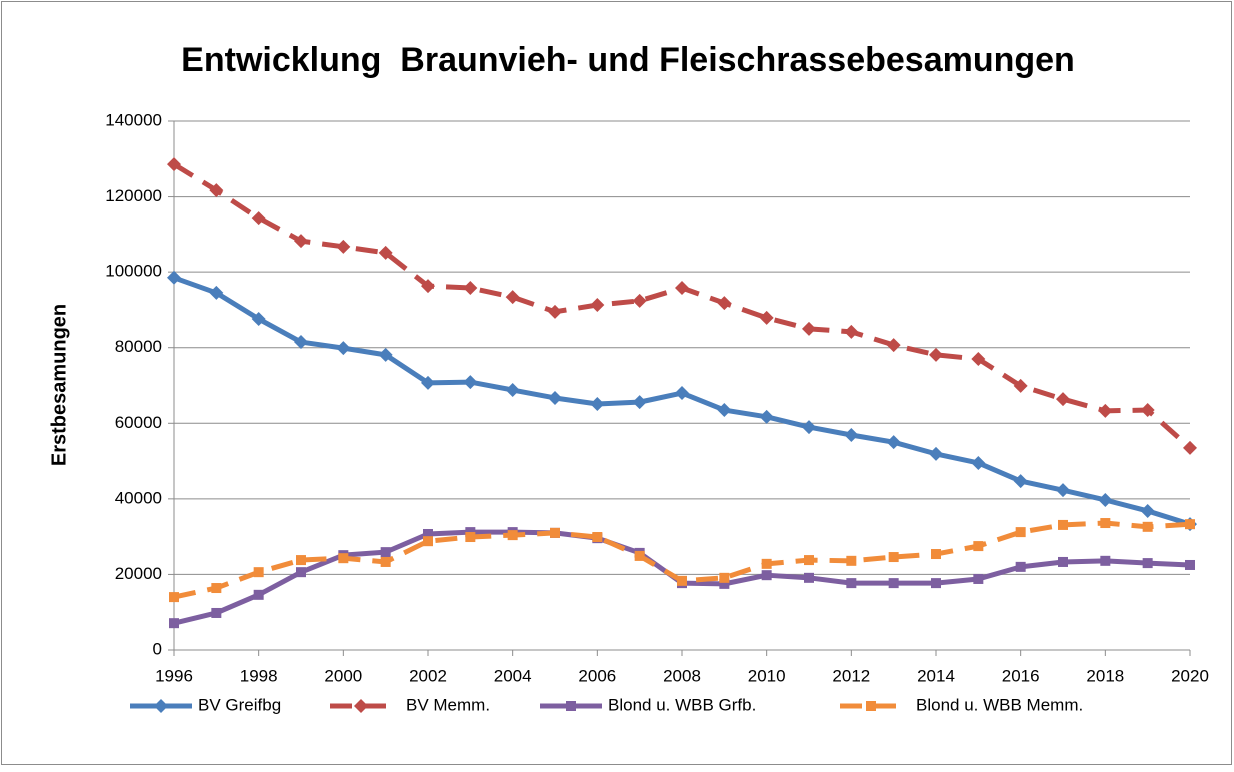 The width and height of the screenshot is (1234, 772). Describe the element at coordinates (174, 675) in the screenshot. I see `x-tick-label: 1996` at that location.